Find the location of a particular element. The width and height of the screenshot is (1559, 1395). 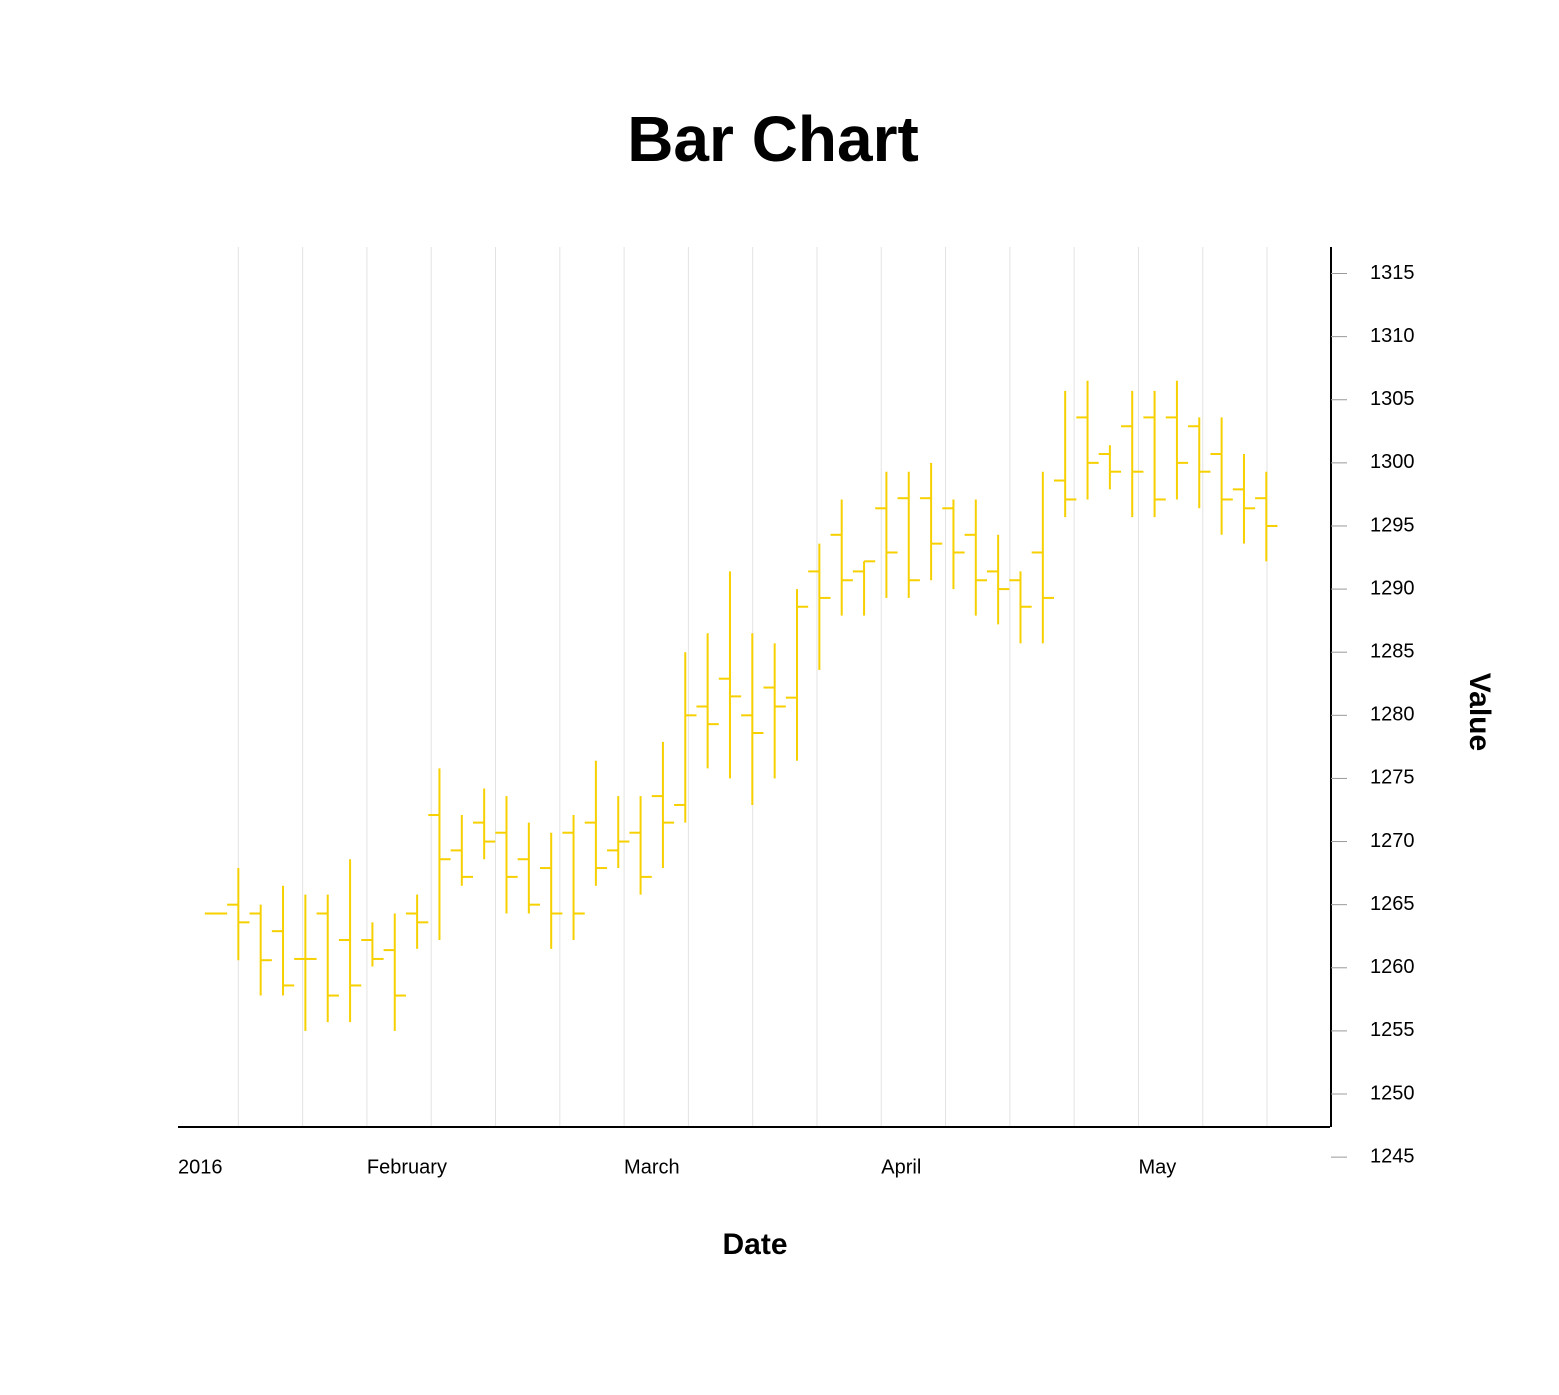

y-tick-label: 1270 is located at coordinates (1392, 841).